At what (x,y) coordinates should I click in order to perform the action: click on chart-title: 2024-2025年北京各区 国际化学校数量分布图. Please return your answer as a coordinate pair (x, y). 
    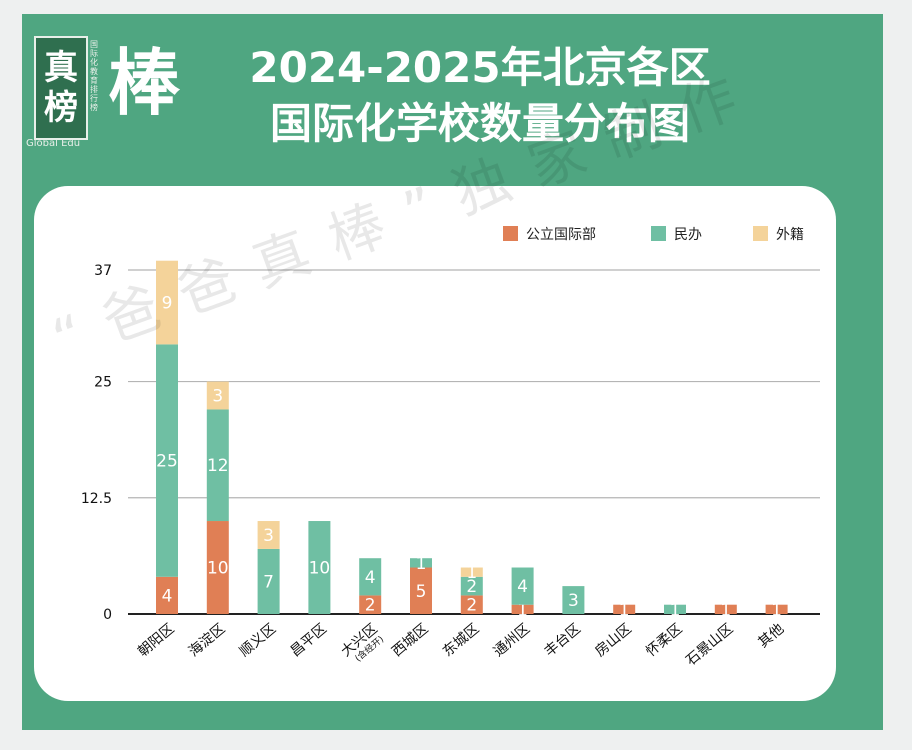
    Looking at the image, I should click on (480, 96).